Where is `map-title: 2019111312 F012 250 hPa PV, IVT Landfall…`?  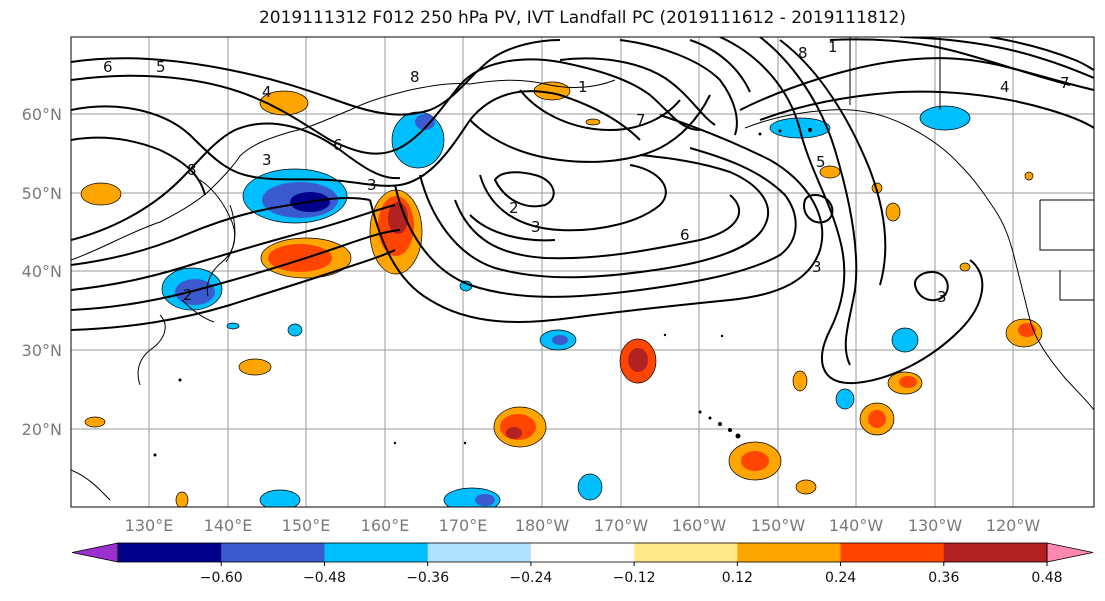 map-title: 2019111312 F012 250 hPa PV, IVT Landfall… is located at coordinates (582, 18).